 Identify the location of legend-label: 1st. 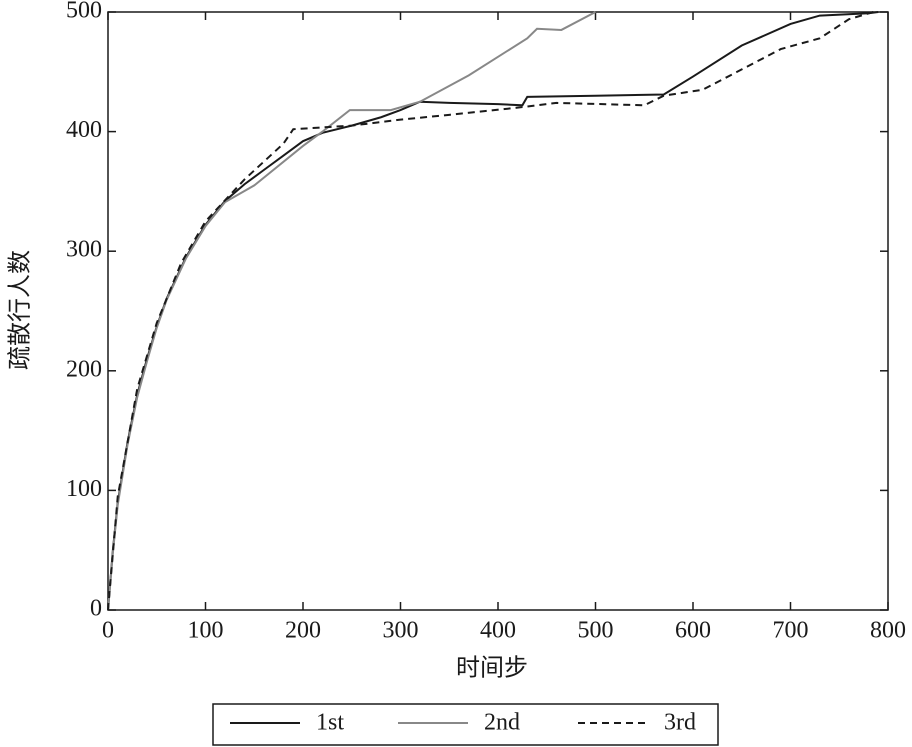
(330, 723).